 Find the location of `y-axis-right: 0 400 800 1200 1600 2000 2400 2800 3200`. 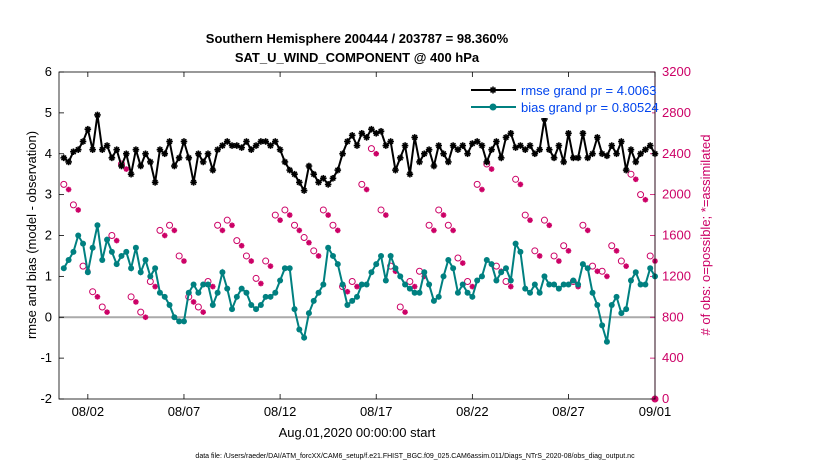

y-axis-right: 0 400 800 1200 1600 2000 2400 2800 3200 is located at coordinates (670, 235).